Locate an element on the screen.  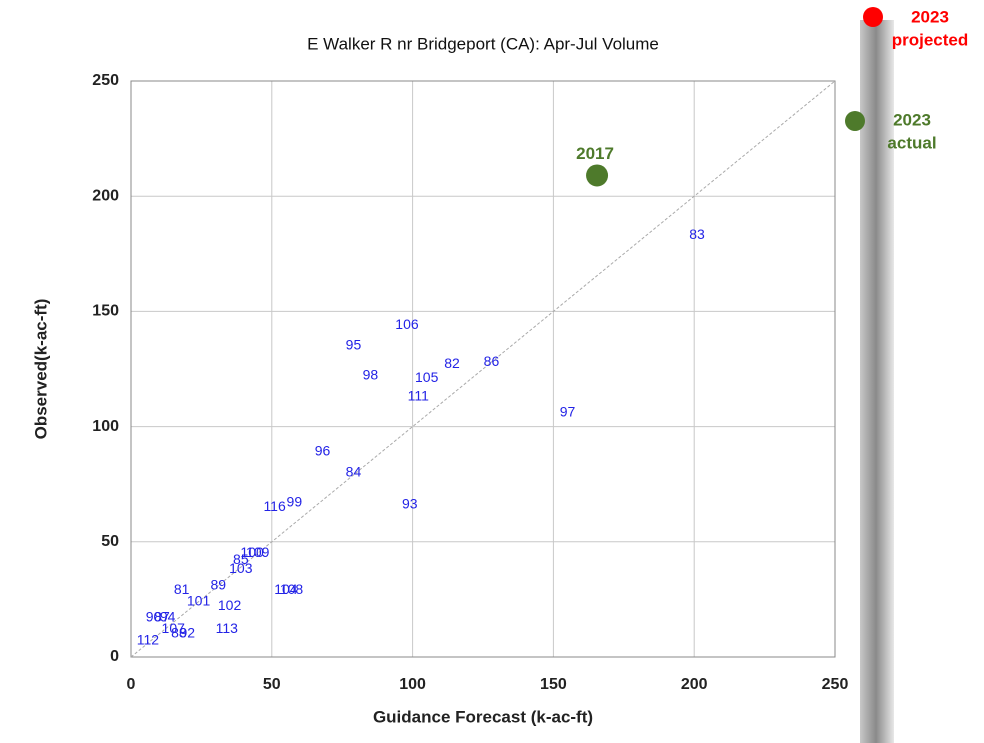
point-label: 84 is located at coordinates (354, 471).